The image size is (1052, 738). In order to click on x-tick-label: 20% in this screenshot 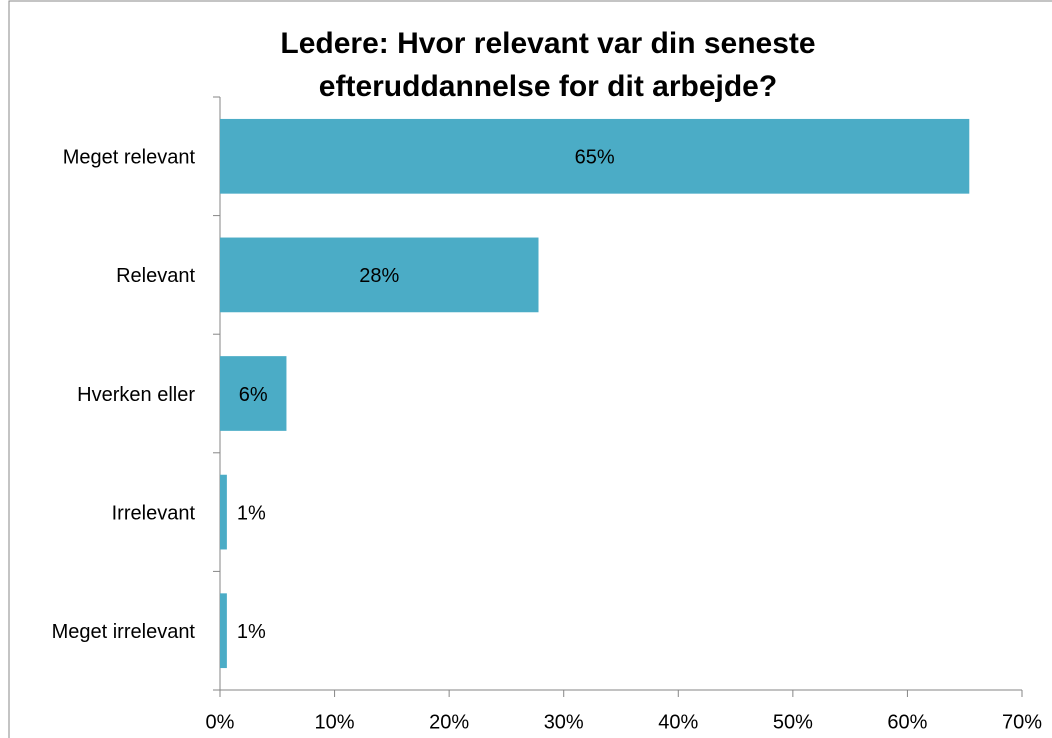, I will do `click(449, 722)`.